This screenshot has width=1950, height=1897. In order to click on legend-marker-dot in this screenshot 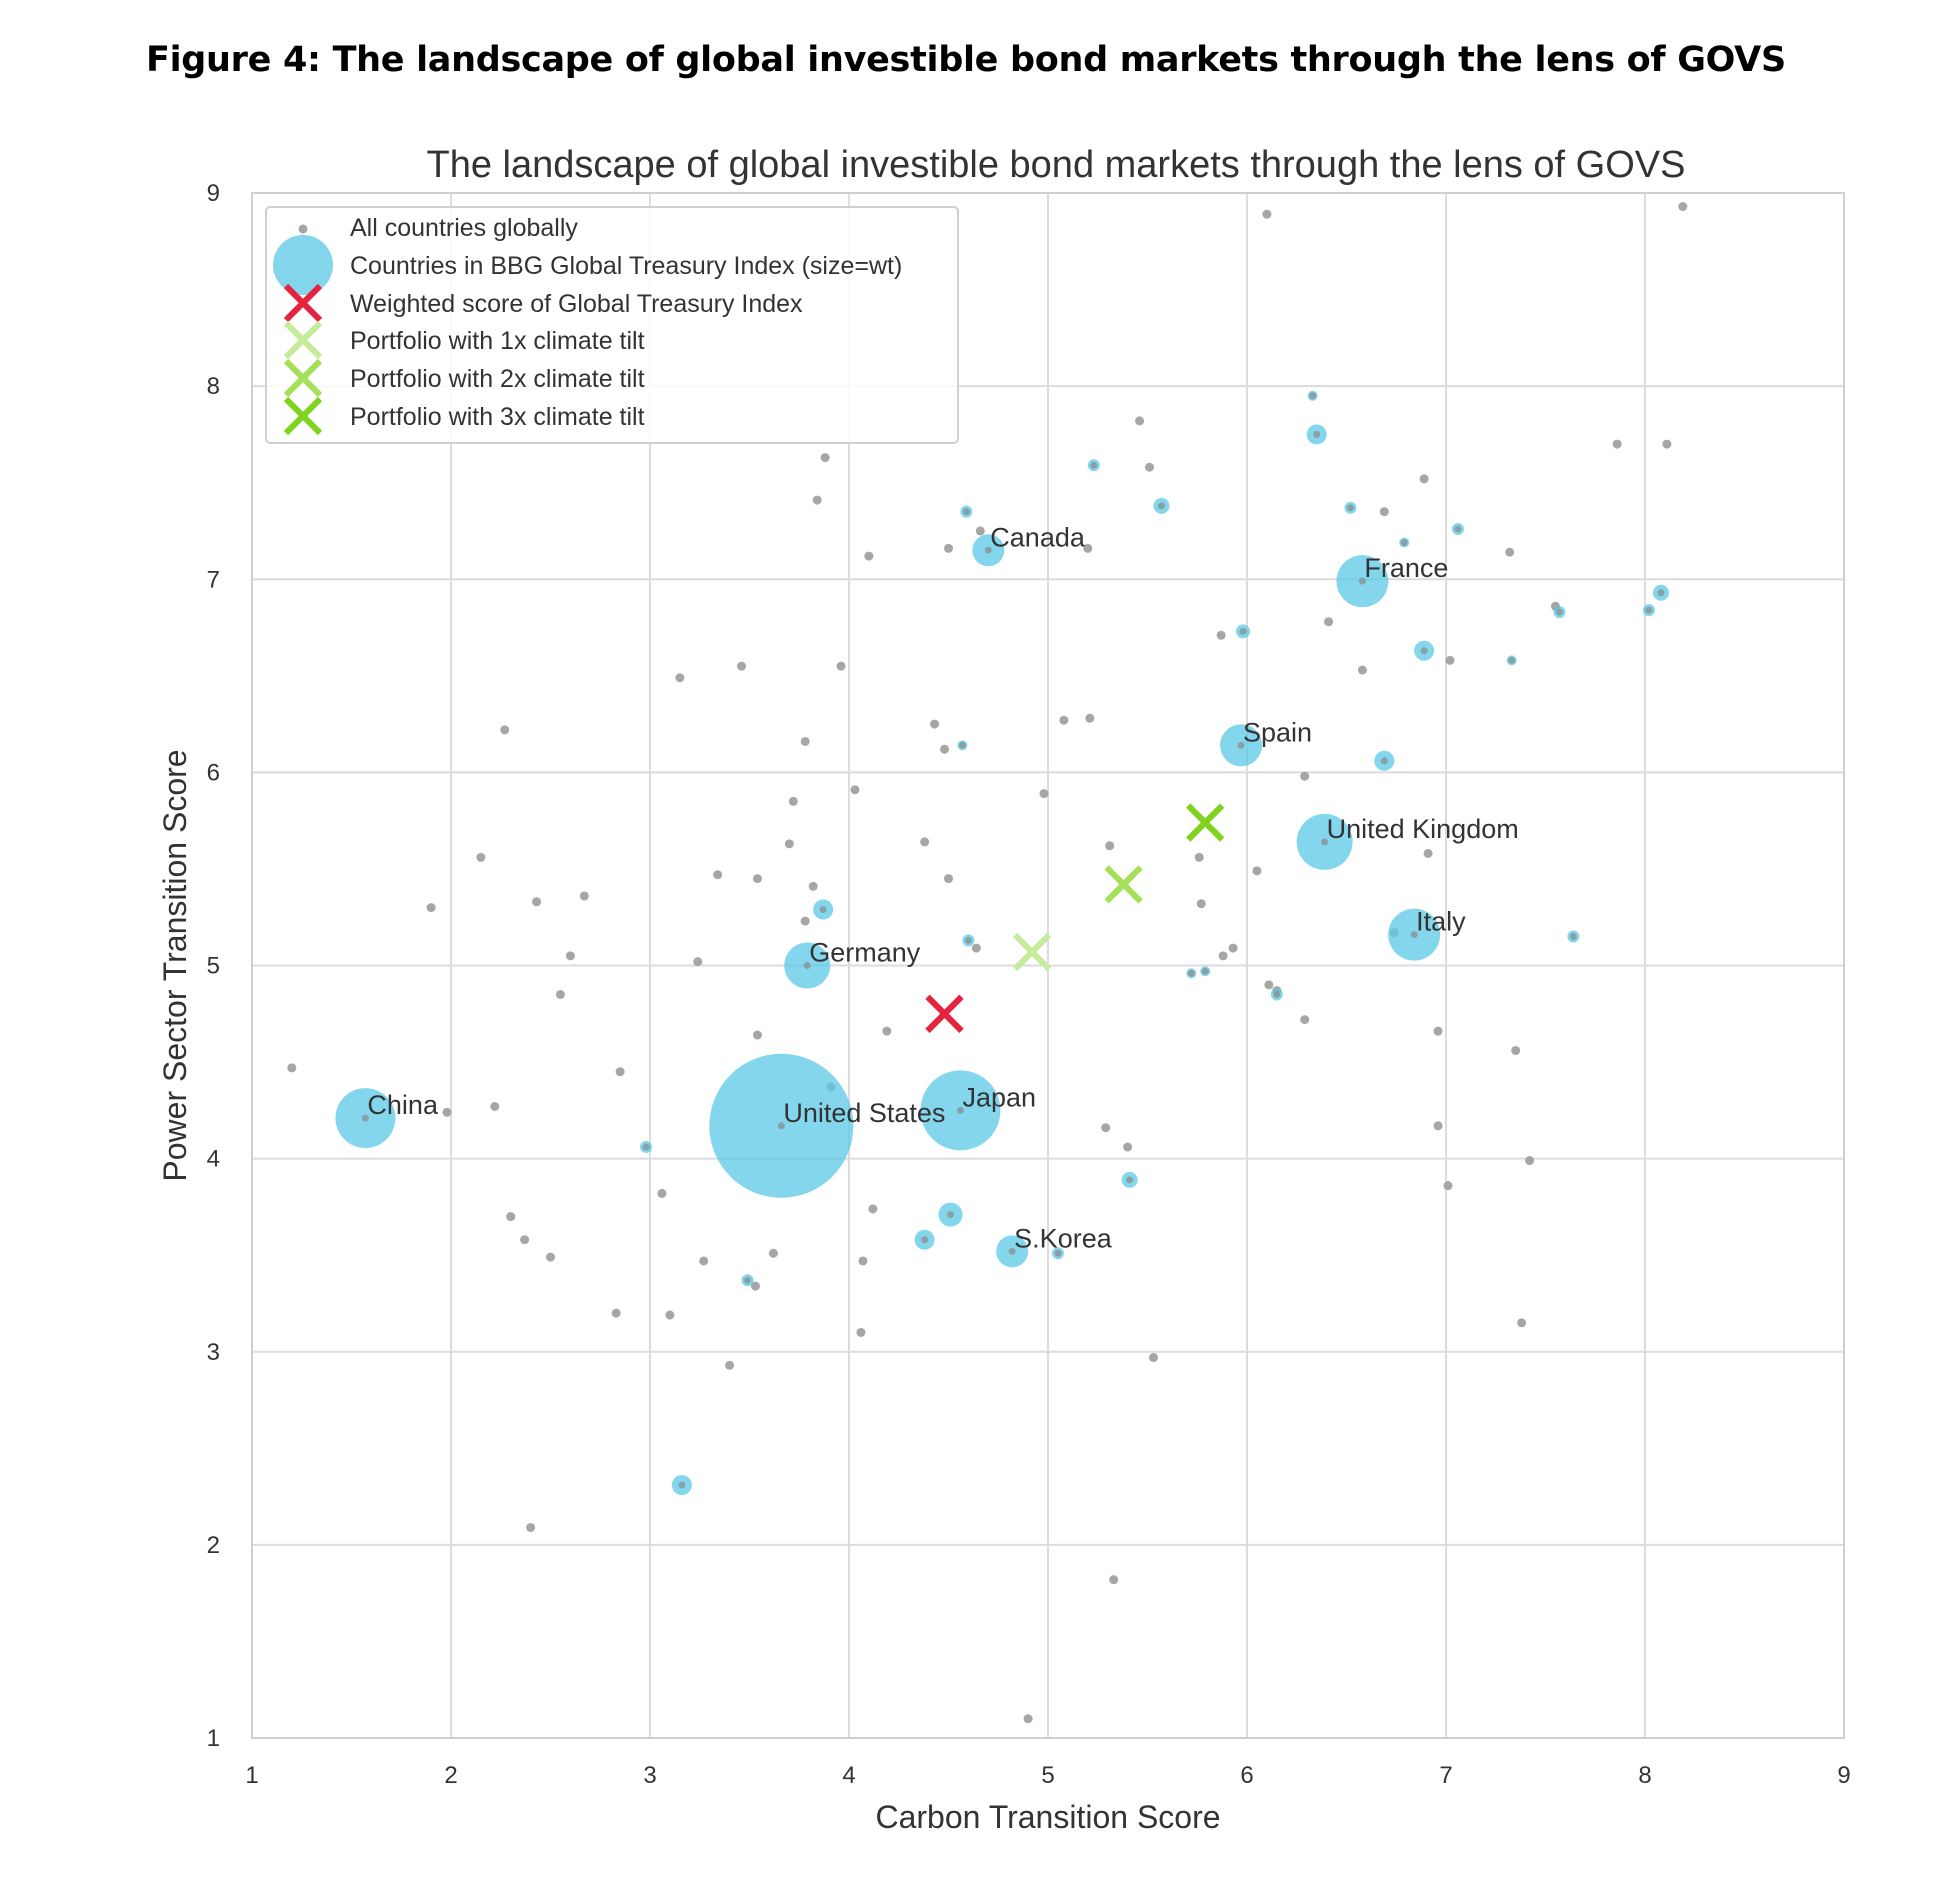, I will do `click(303, 229)`.